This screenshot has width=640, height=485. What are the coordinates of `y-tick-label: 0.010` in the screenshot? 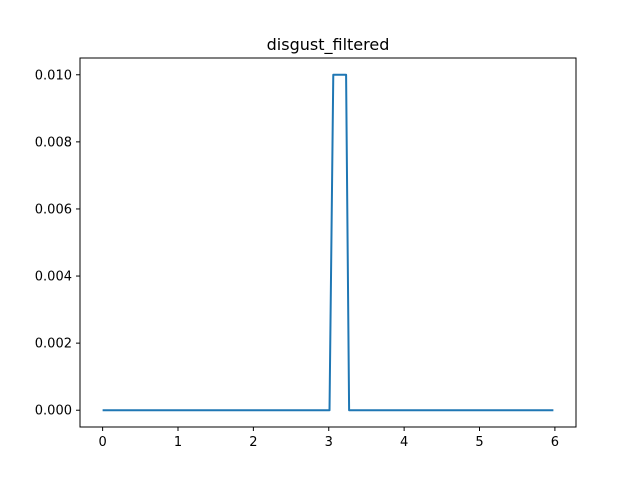 It's located at (53, 75).